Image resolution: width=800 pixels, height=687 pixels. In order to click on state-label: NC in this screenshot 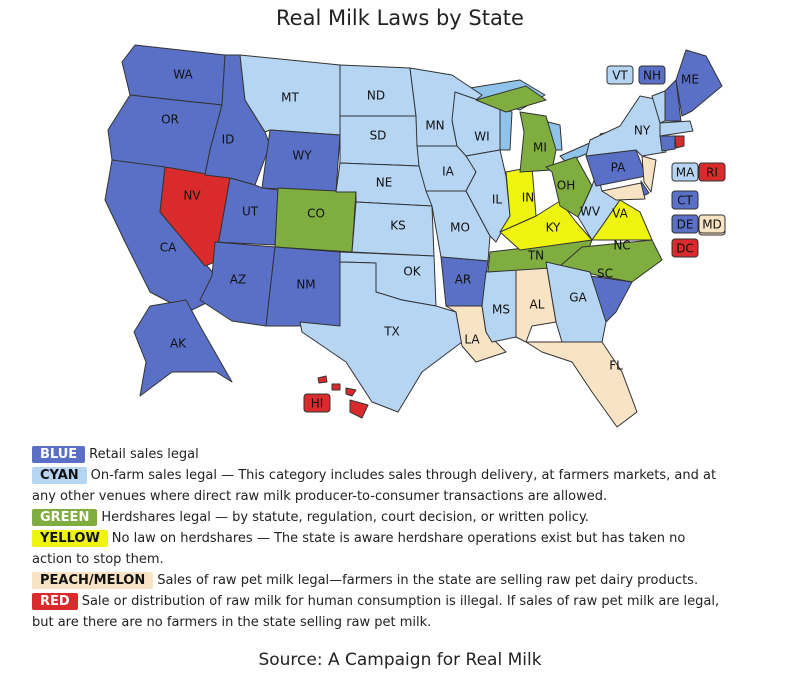, I will do `click(621, 246)`.